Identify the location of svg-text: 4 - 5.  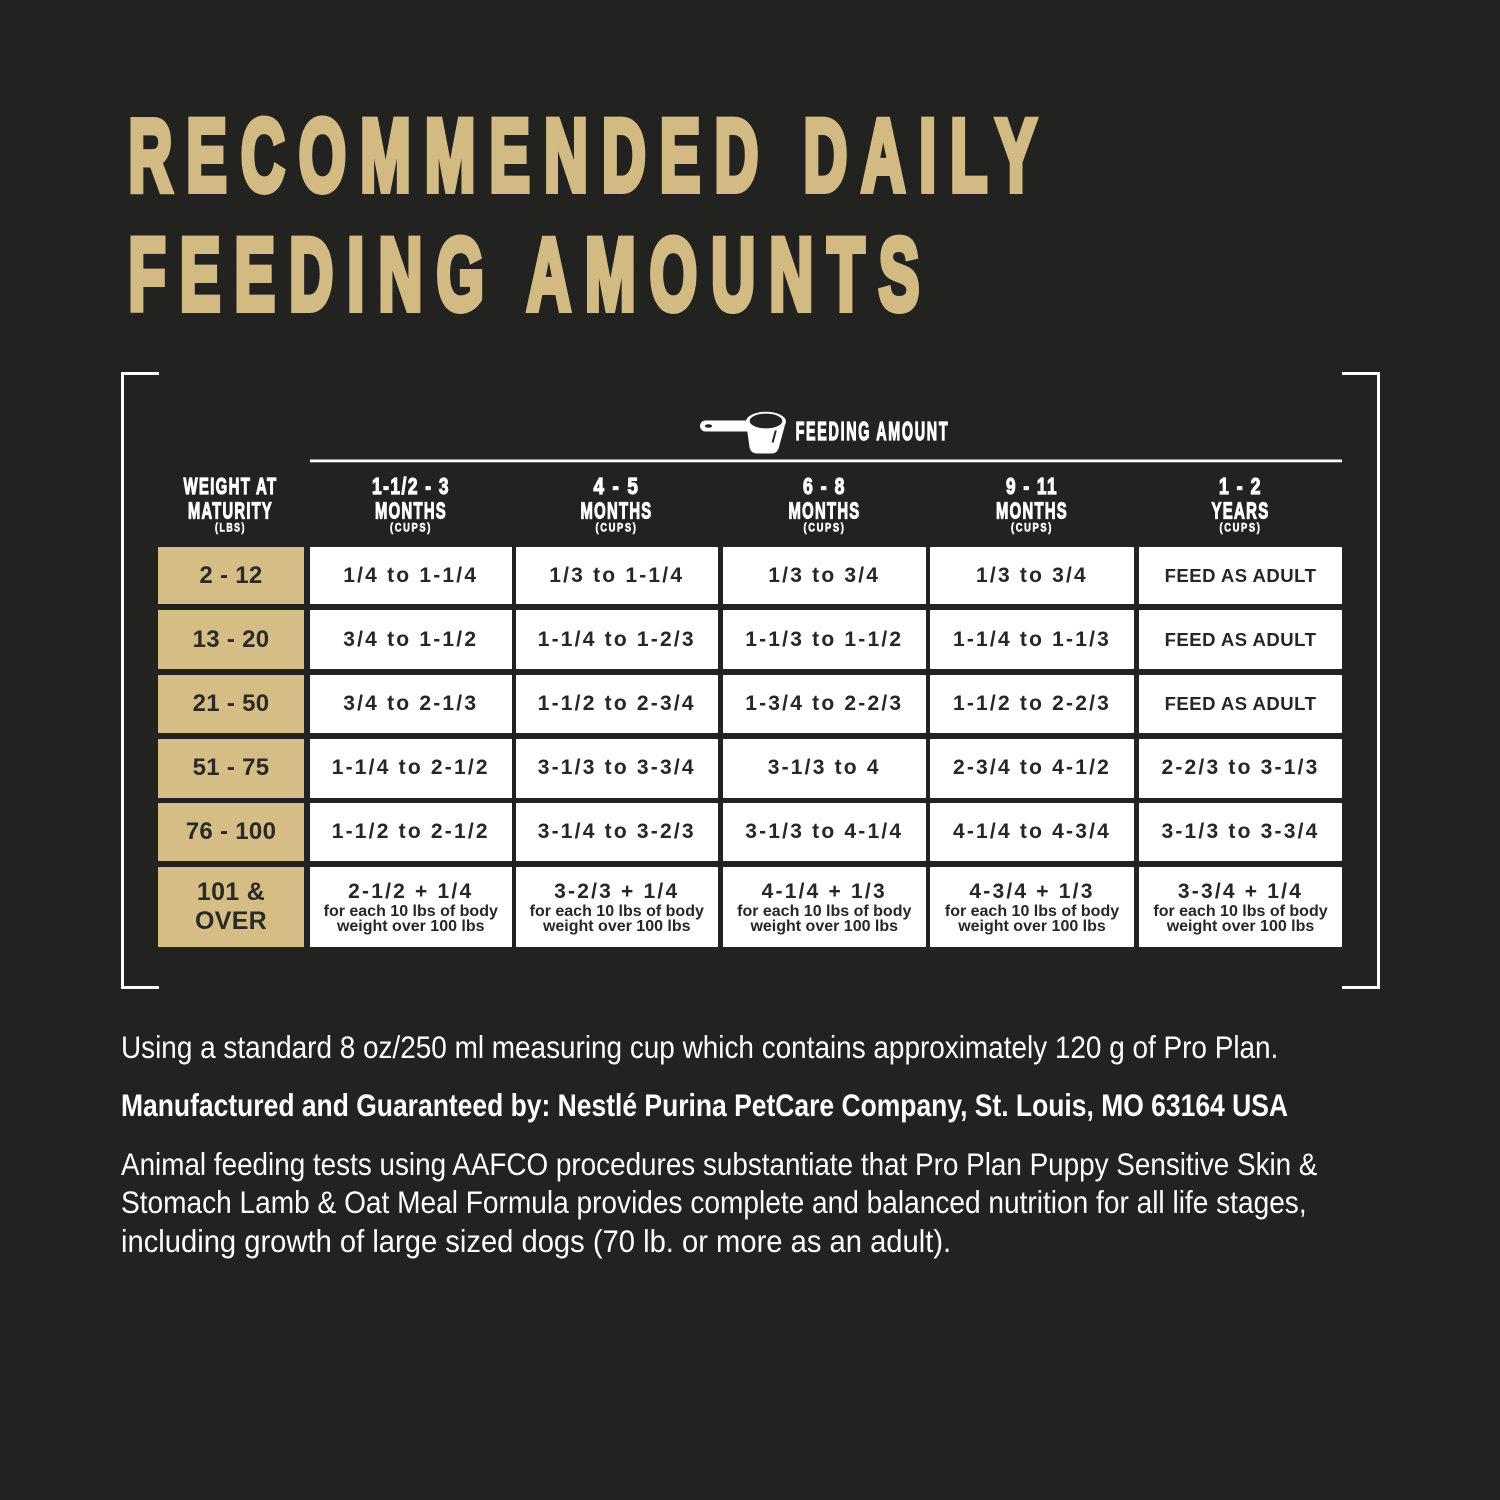
(617, 486).